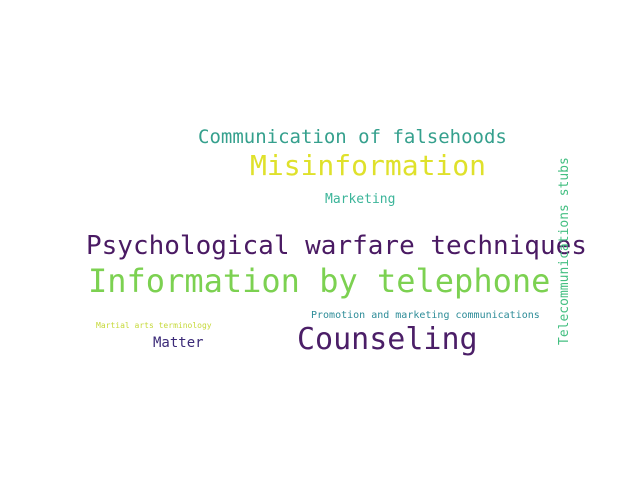 This screenshot has height=480, width=640. I want to click on word-telecommunications-stubs: Telecommunications stubs, so click(564, 251).